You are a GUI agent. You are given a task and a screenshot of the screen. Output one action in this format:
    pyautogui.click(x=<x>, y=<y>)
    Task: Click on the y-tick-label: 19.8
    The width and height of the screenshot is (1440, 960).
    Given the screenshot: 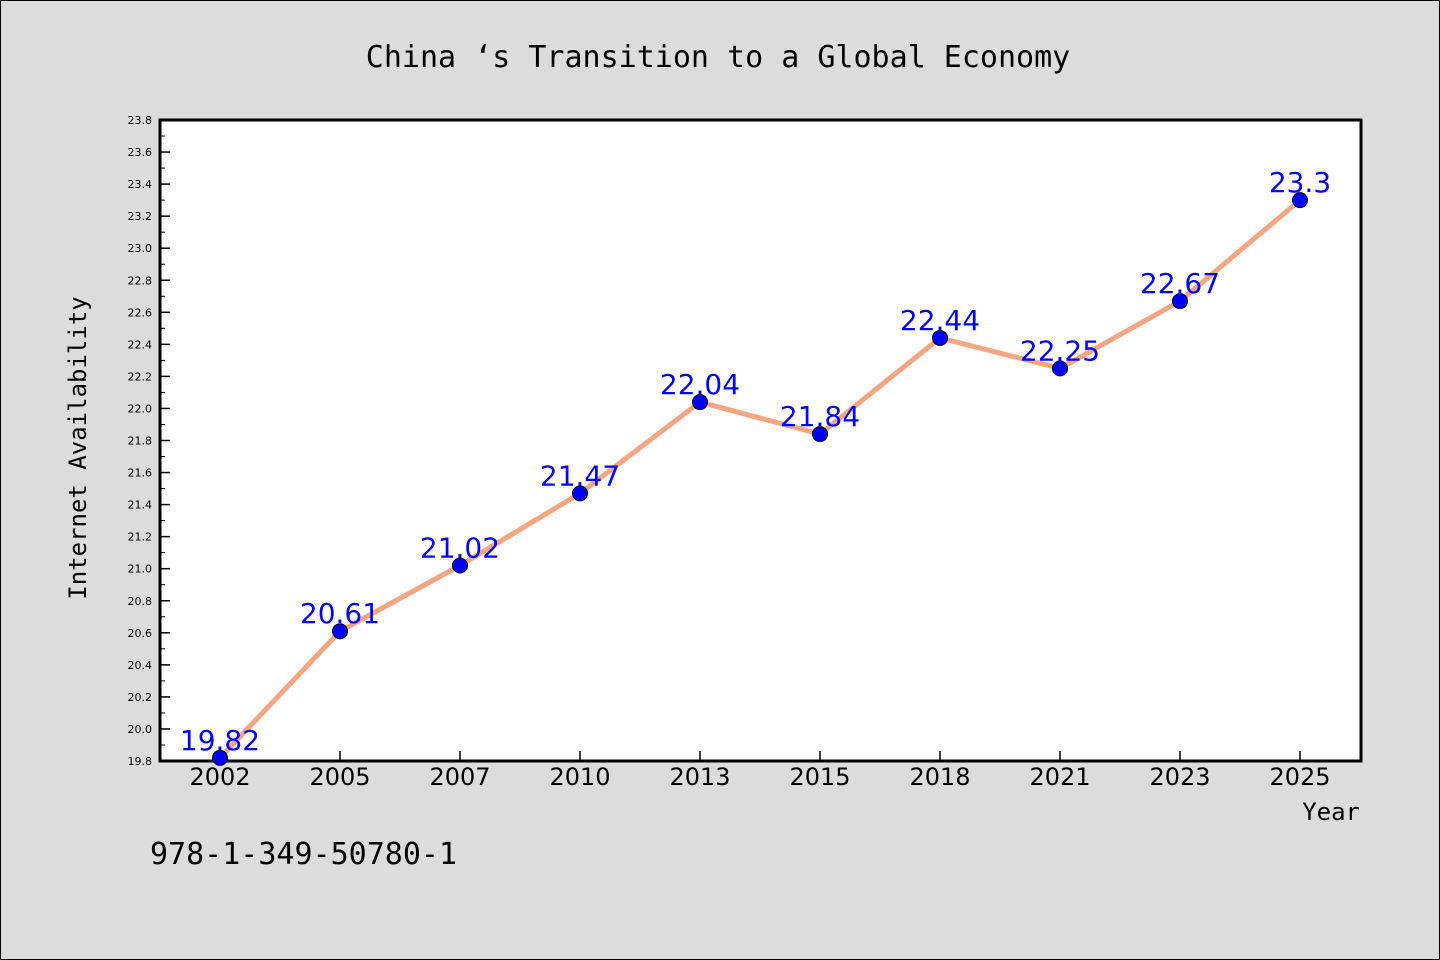 What is the action you would take?
    pyautogui.click(x=140, y=761)
    